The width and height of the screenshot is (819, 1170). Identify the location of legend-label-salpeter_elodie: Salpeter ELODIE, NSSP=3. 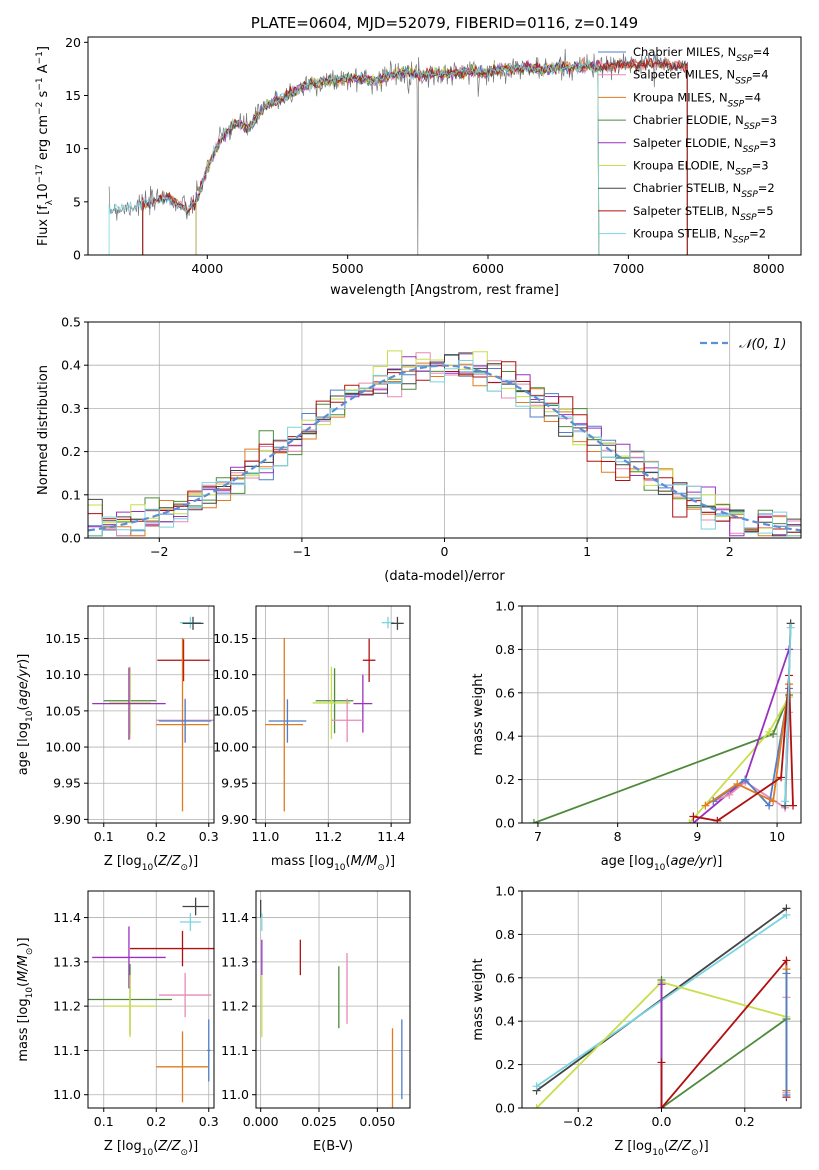
(704, 145).